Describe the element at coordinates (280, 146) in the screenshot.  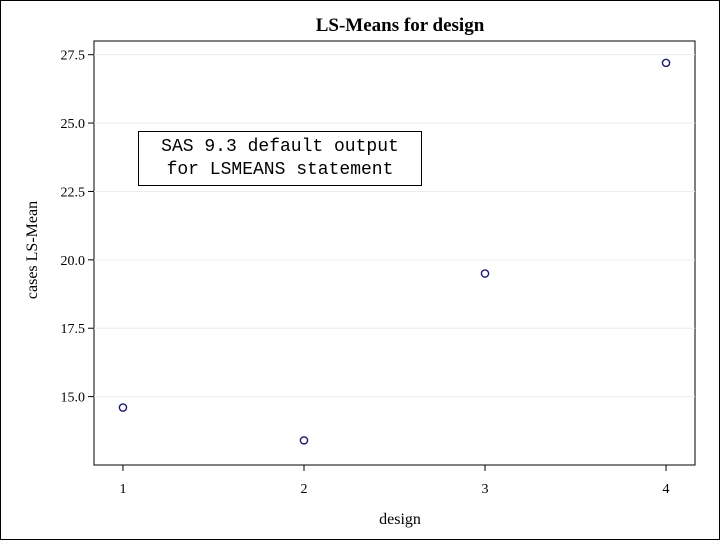
I see `annotation-line-1: SAS 9.3 default output` at that location.